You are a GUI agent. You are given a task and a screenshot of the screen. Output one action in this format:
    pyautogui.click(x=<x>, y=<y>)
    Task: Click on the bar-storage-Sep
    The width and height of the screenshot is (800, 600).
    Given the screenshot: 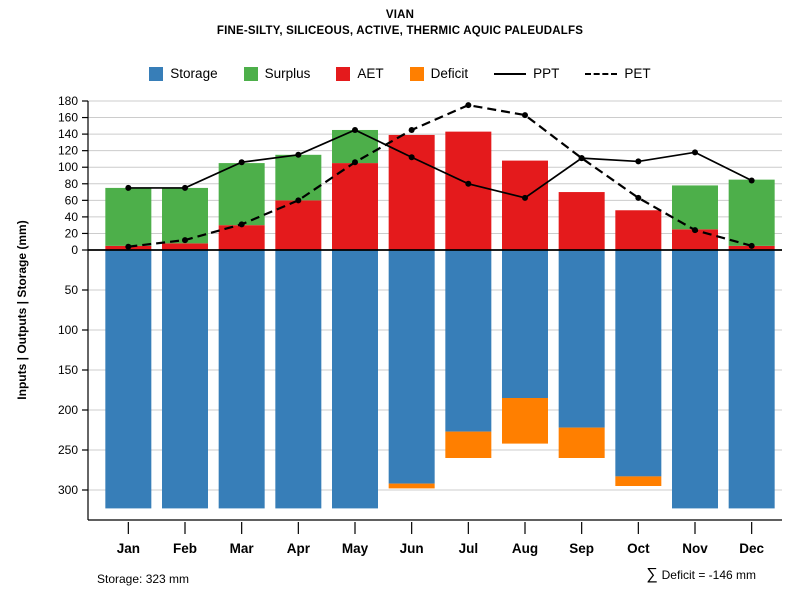 What is the action you would take?
    pyautogui.click(x=581, y=339)
    